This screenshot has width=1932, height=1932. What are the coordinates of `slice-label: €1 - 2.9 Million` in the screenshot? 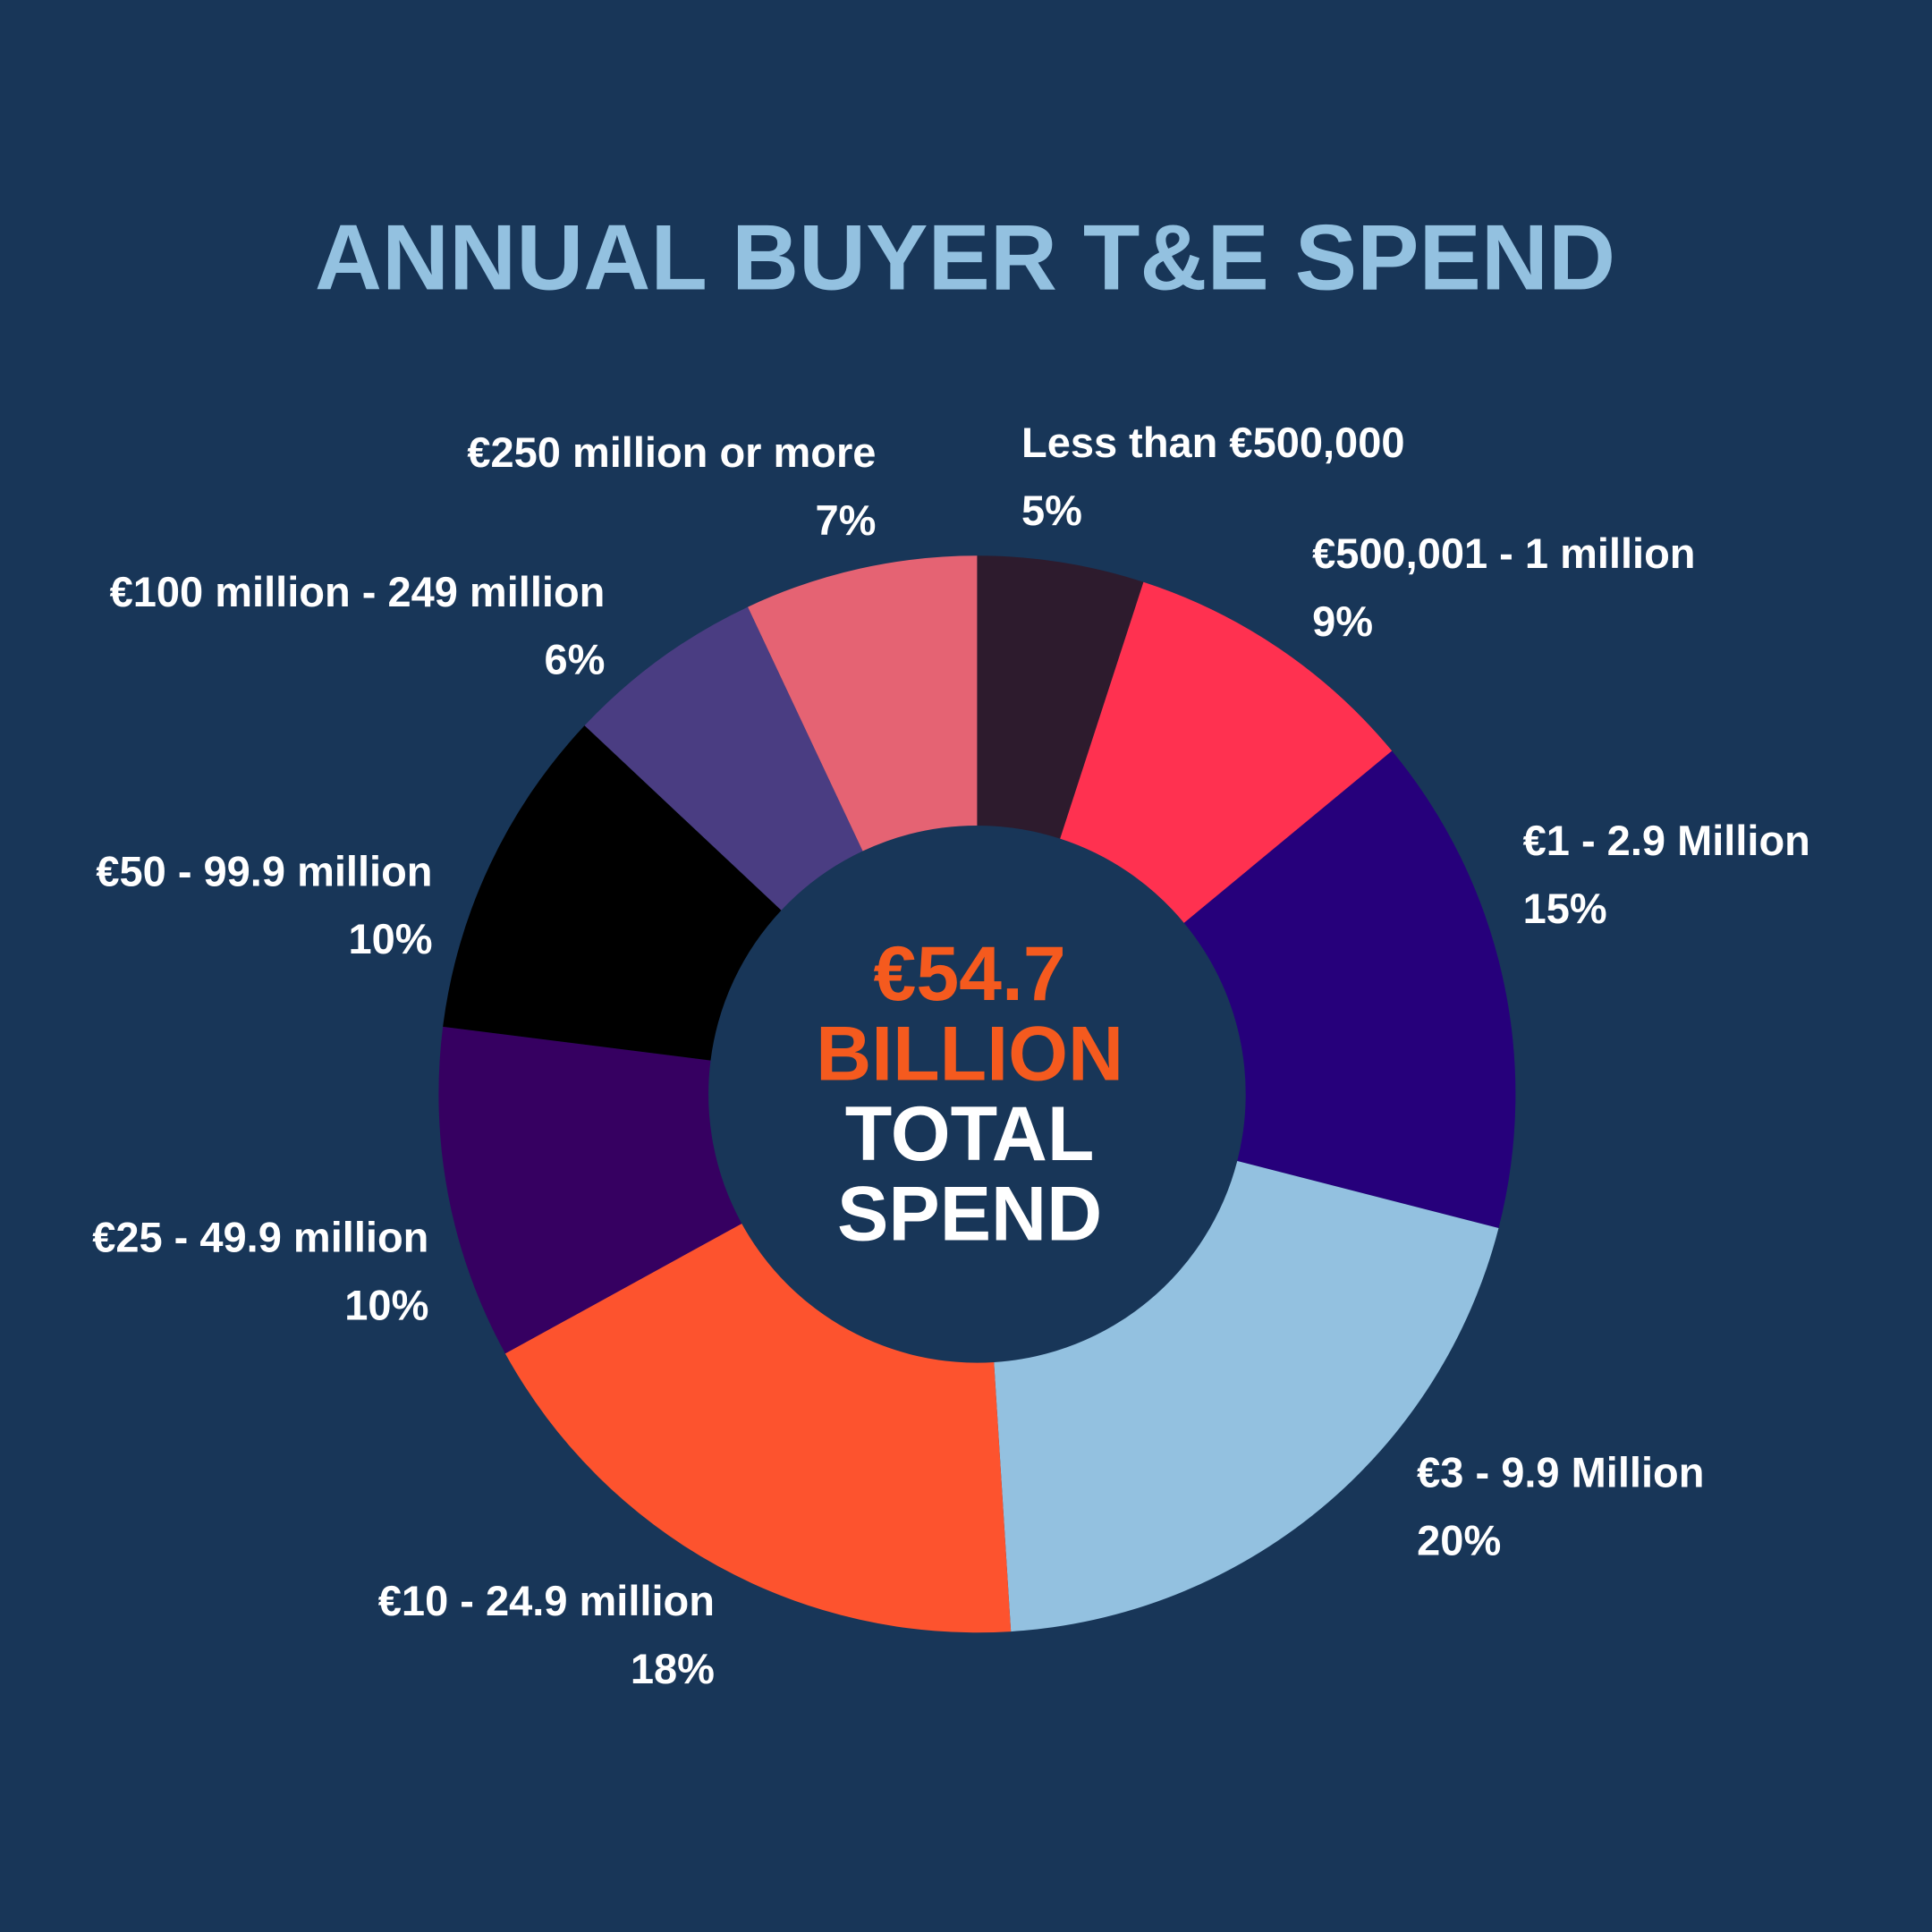 It's located at (1666, 840).